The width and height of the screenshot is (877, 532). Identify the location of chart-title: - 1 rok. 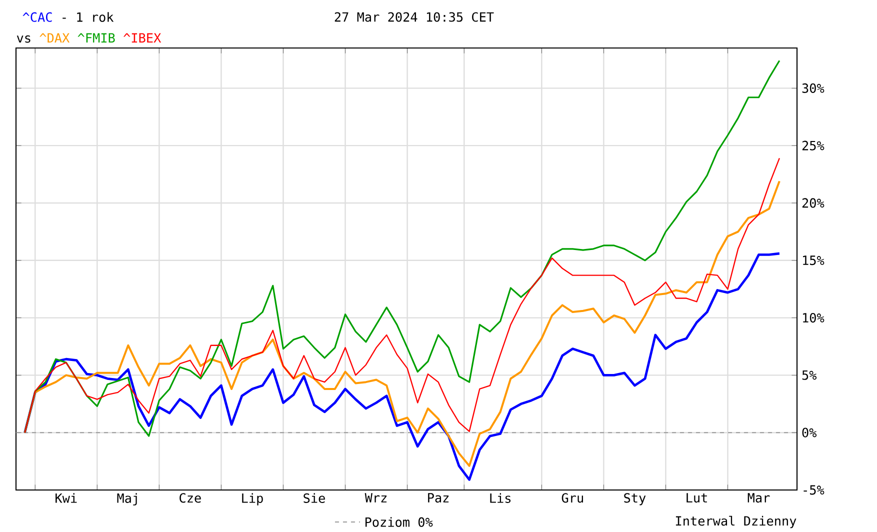
(88, 17).